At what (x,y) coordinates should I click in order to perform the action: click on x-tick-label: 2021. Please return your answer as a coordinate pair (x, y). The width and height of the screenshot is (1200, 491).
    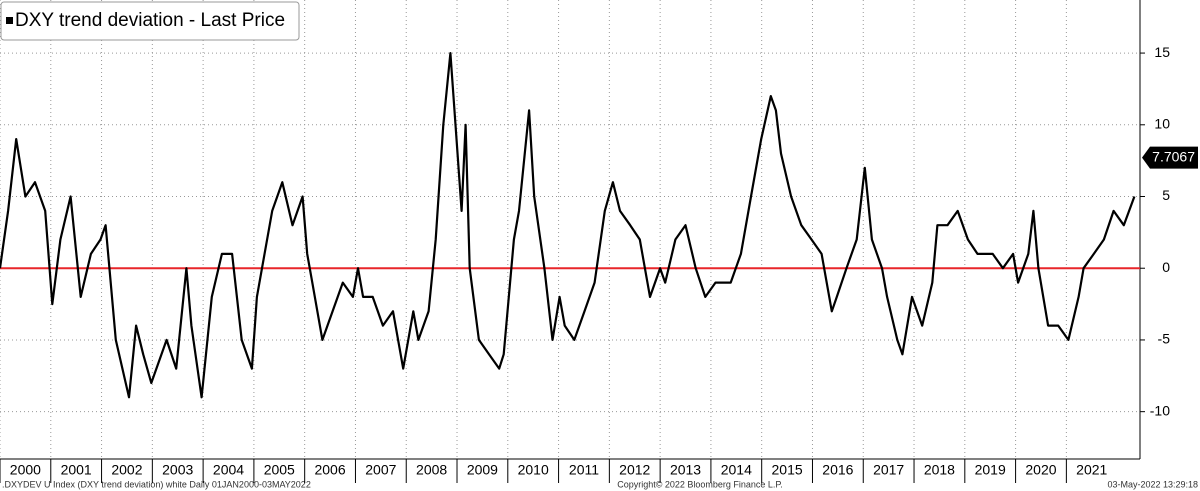
    Looking at the image, I should click on (1091, 470).